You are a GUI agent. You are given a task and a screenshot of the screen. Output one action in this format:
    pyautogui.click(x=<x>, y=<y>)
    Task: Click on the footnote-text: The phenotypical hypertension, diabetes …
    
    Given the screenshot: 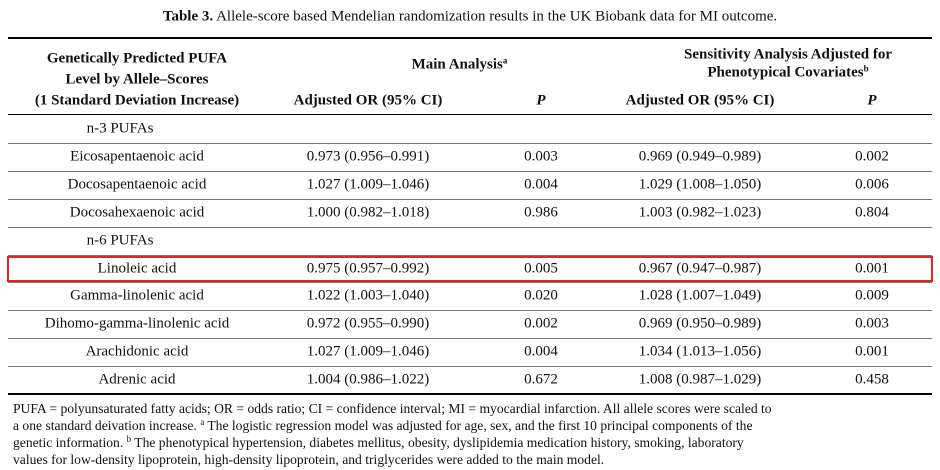 What is the action you would take?
    pyautogui.click(x=437, y=442)
    